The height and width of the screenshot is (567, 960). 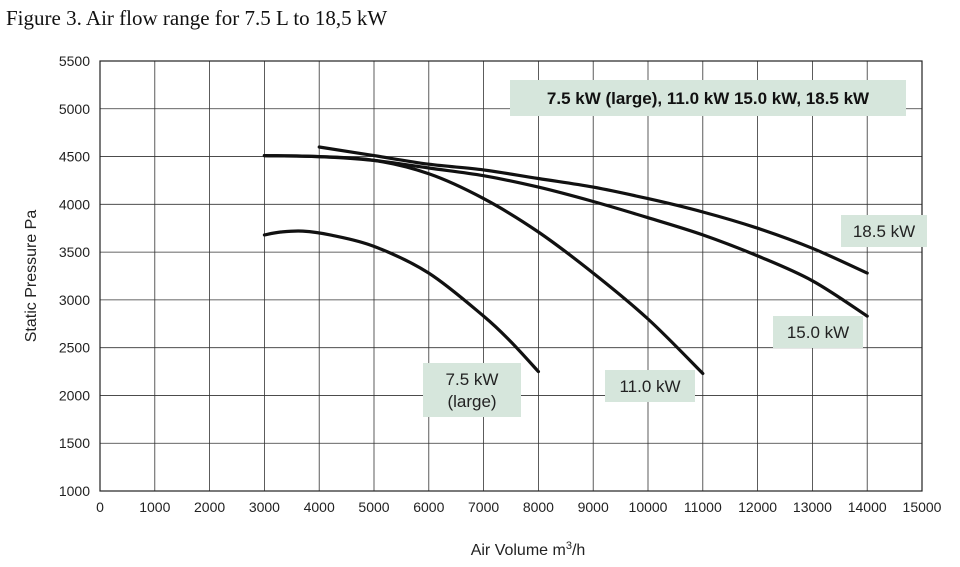 What do you see at coordinates (593, 507) in the screenshot?
I see `x-tick-label: 9000` at bounding box center [593, 507].